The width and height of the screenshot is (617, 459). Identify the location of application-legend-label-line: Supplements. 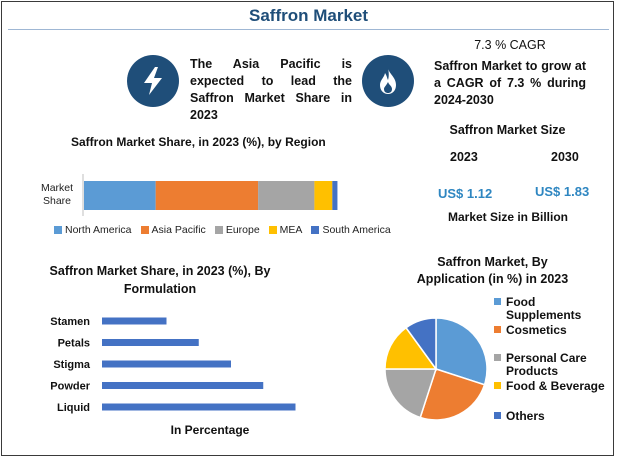
(544, 315).